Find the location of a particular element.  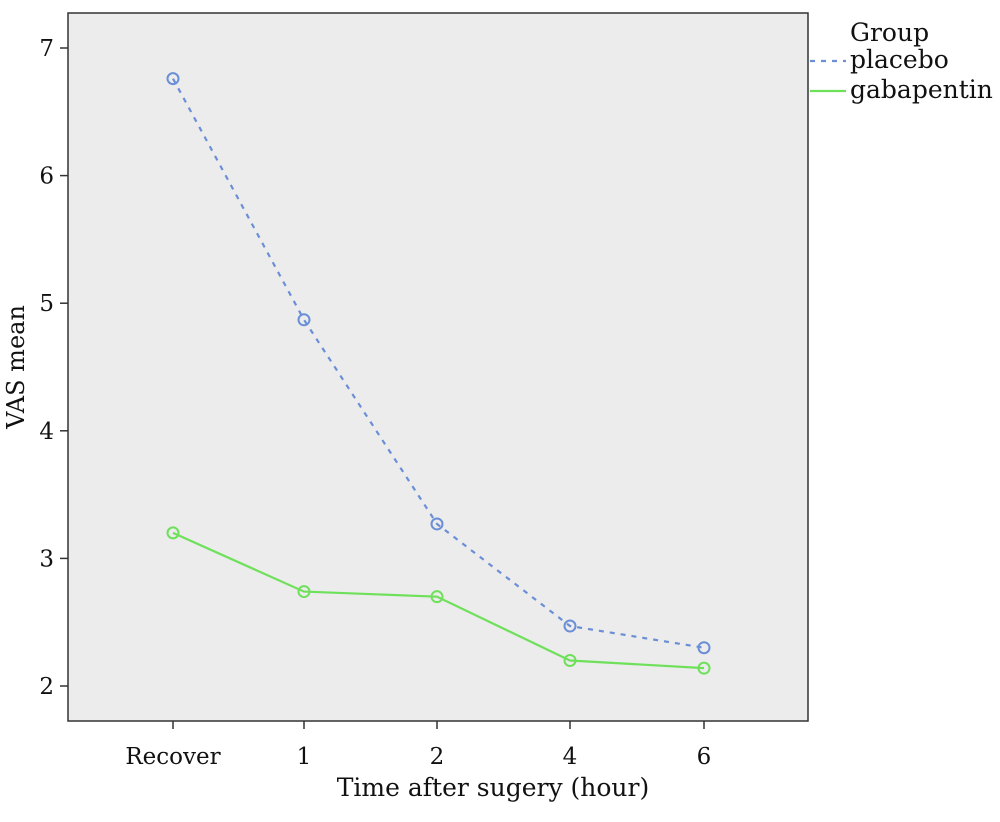

y-tick-label: 5 is located at coordinates (46, 304).